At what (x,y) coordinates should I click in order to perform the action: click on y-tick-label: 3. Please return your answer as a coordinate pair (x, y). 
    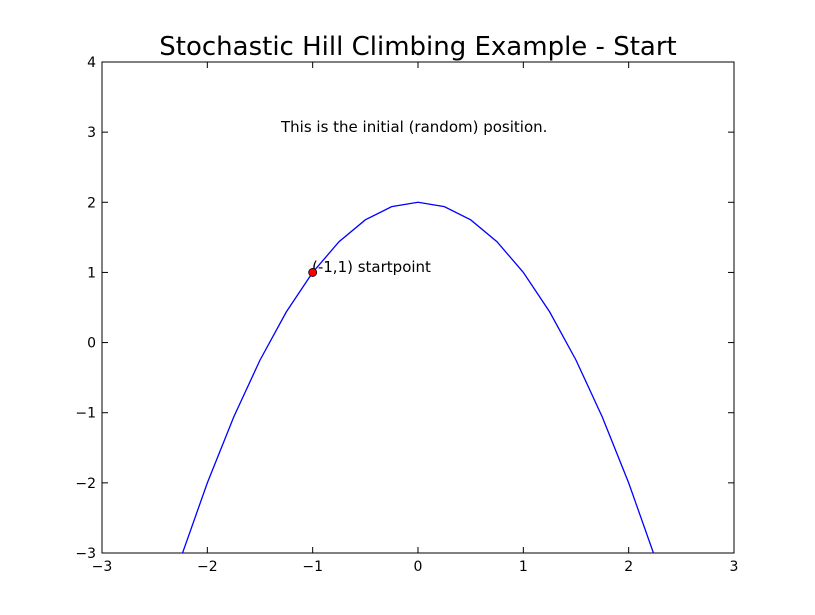
    Looking at the image, I should click on (91, 133).